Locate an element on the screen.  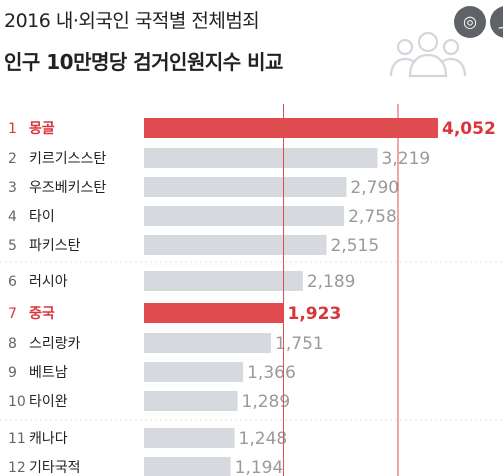
bar-row: 7 중국 1,923 is located at coordinates (174, 313).